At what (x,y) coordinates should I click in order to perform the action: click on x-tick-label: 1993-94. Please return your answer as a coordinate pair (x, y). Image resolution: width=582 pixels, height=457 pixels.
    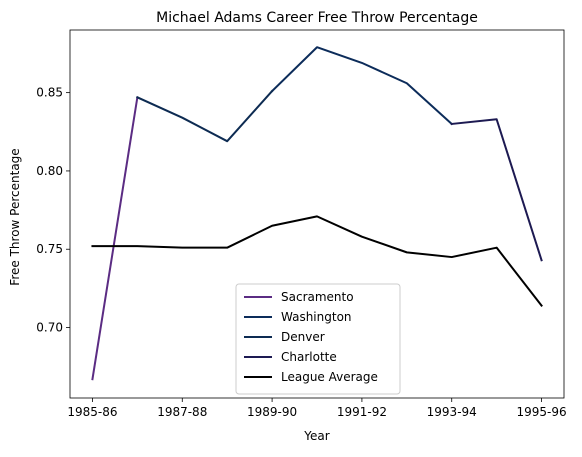
    Looking at the image, I should click on (452, 412).